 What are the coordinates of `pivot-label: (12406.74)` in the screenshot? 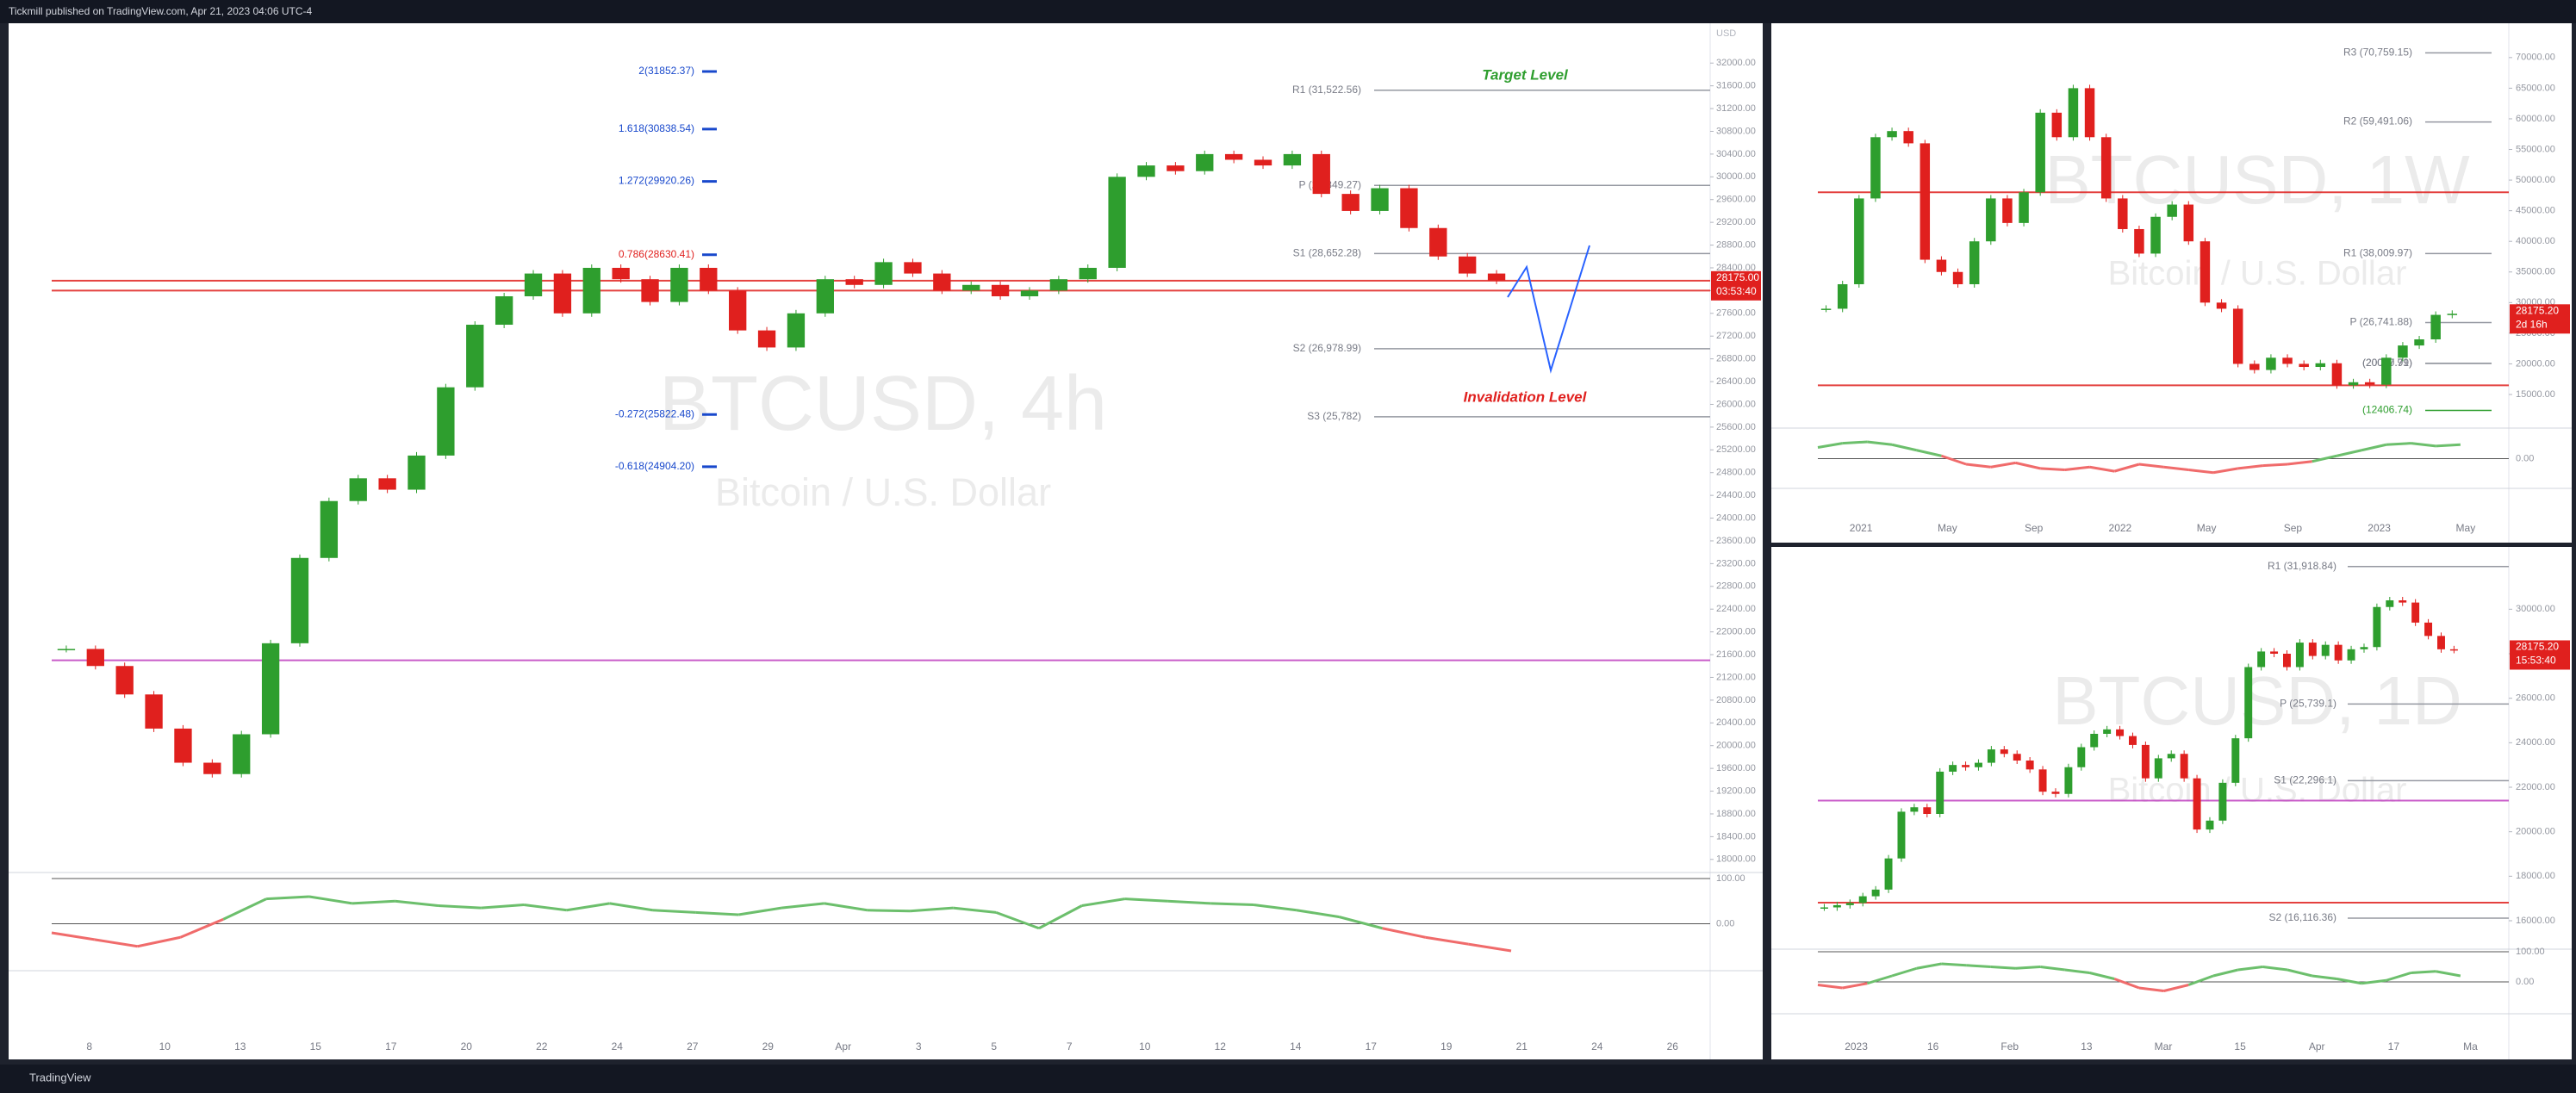 It's located at (2387, 410).